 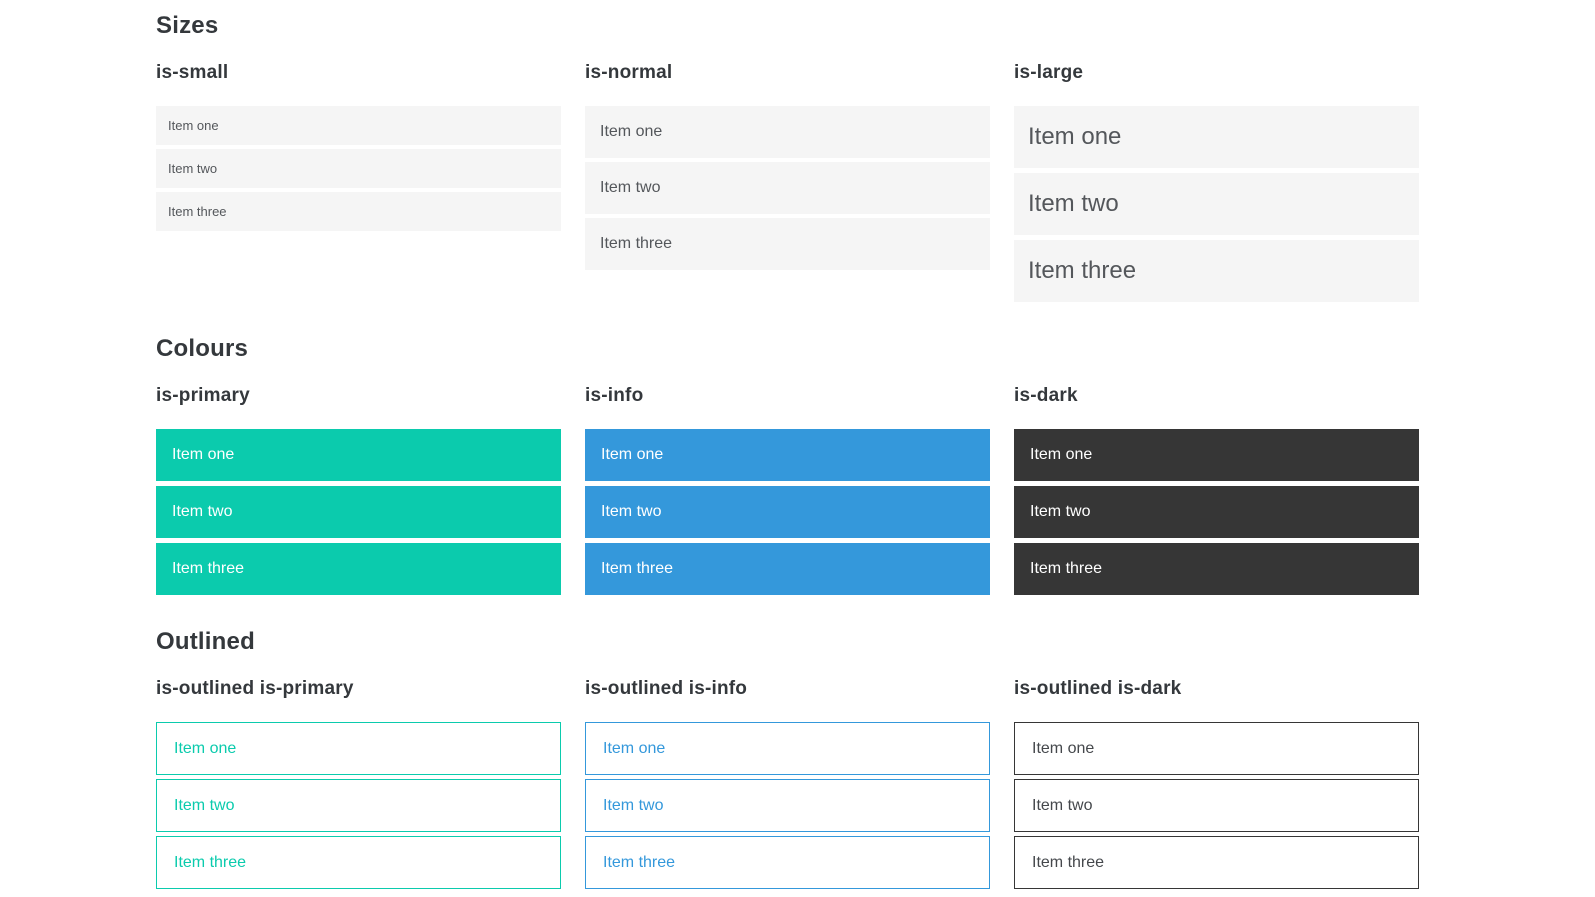 I want to click on list-primary: Item one Item two Item three, so click(x=358, y=512).